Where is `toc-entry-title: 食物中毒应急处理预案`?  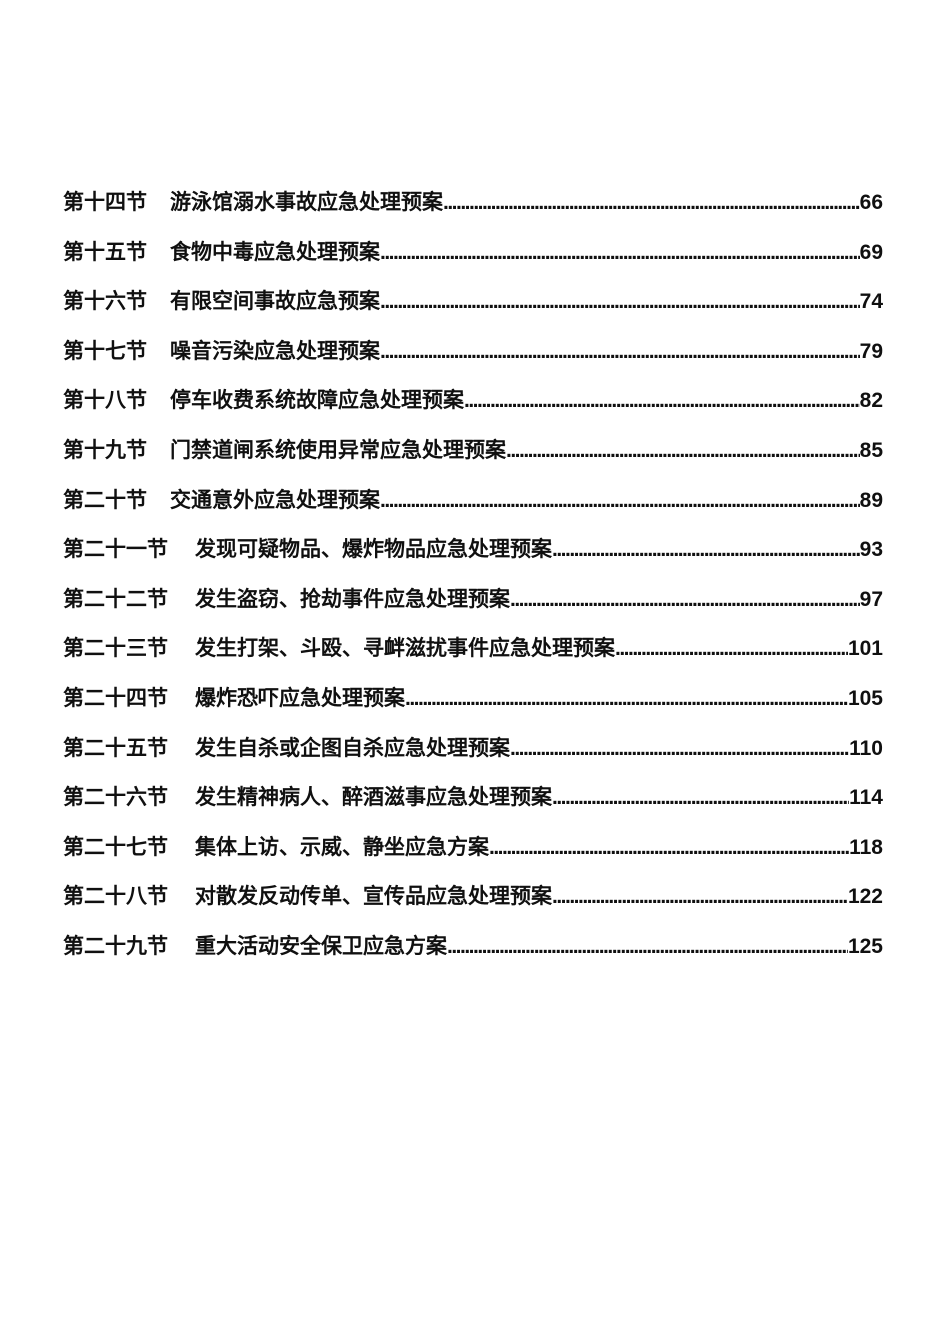
toc-entry-title: 食物中毒应急处理预案 is located at coordinates (275, 252).